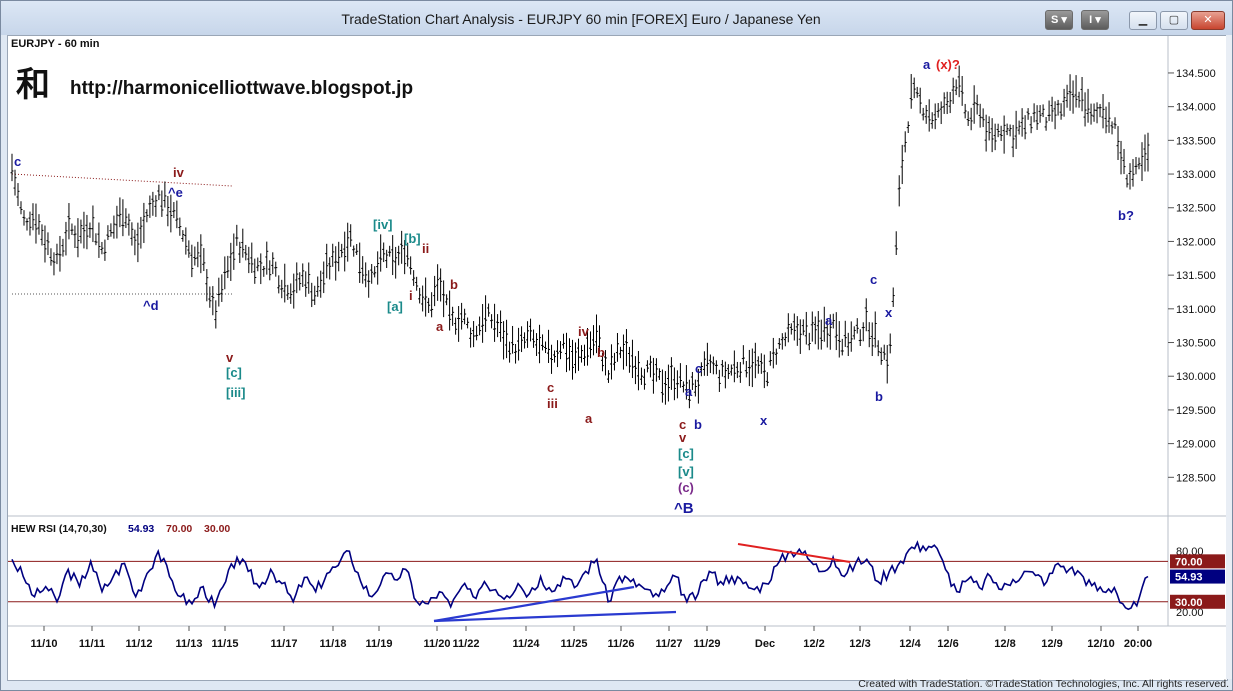  I want to click on maximize-button: ▢, so click(1174, 20).